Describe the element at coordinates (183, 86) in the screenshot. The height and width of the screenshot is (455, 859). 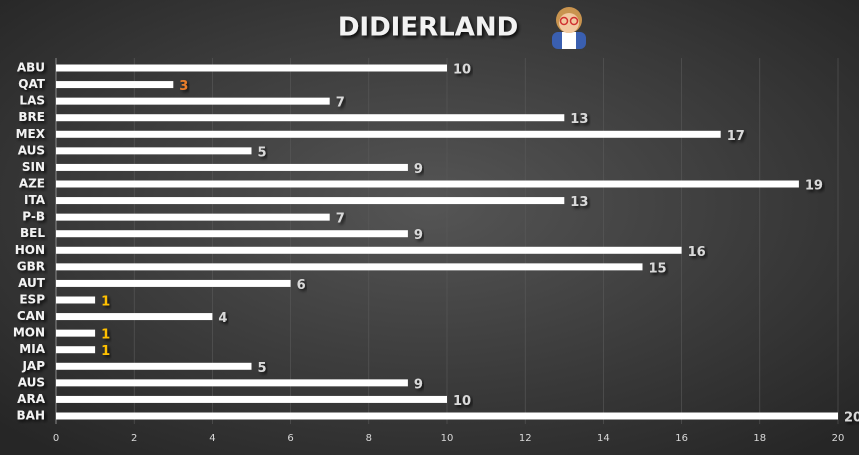
I see `data-label: 3` at that location.